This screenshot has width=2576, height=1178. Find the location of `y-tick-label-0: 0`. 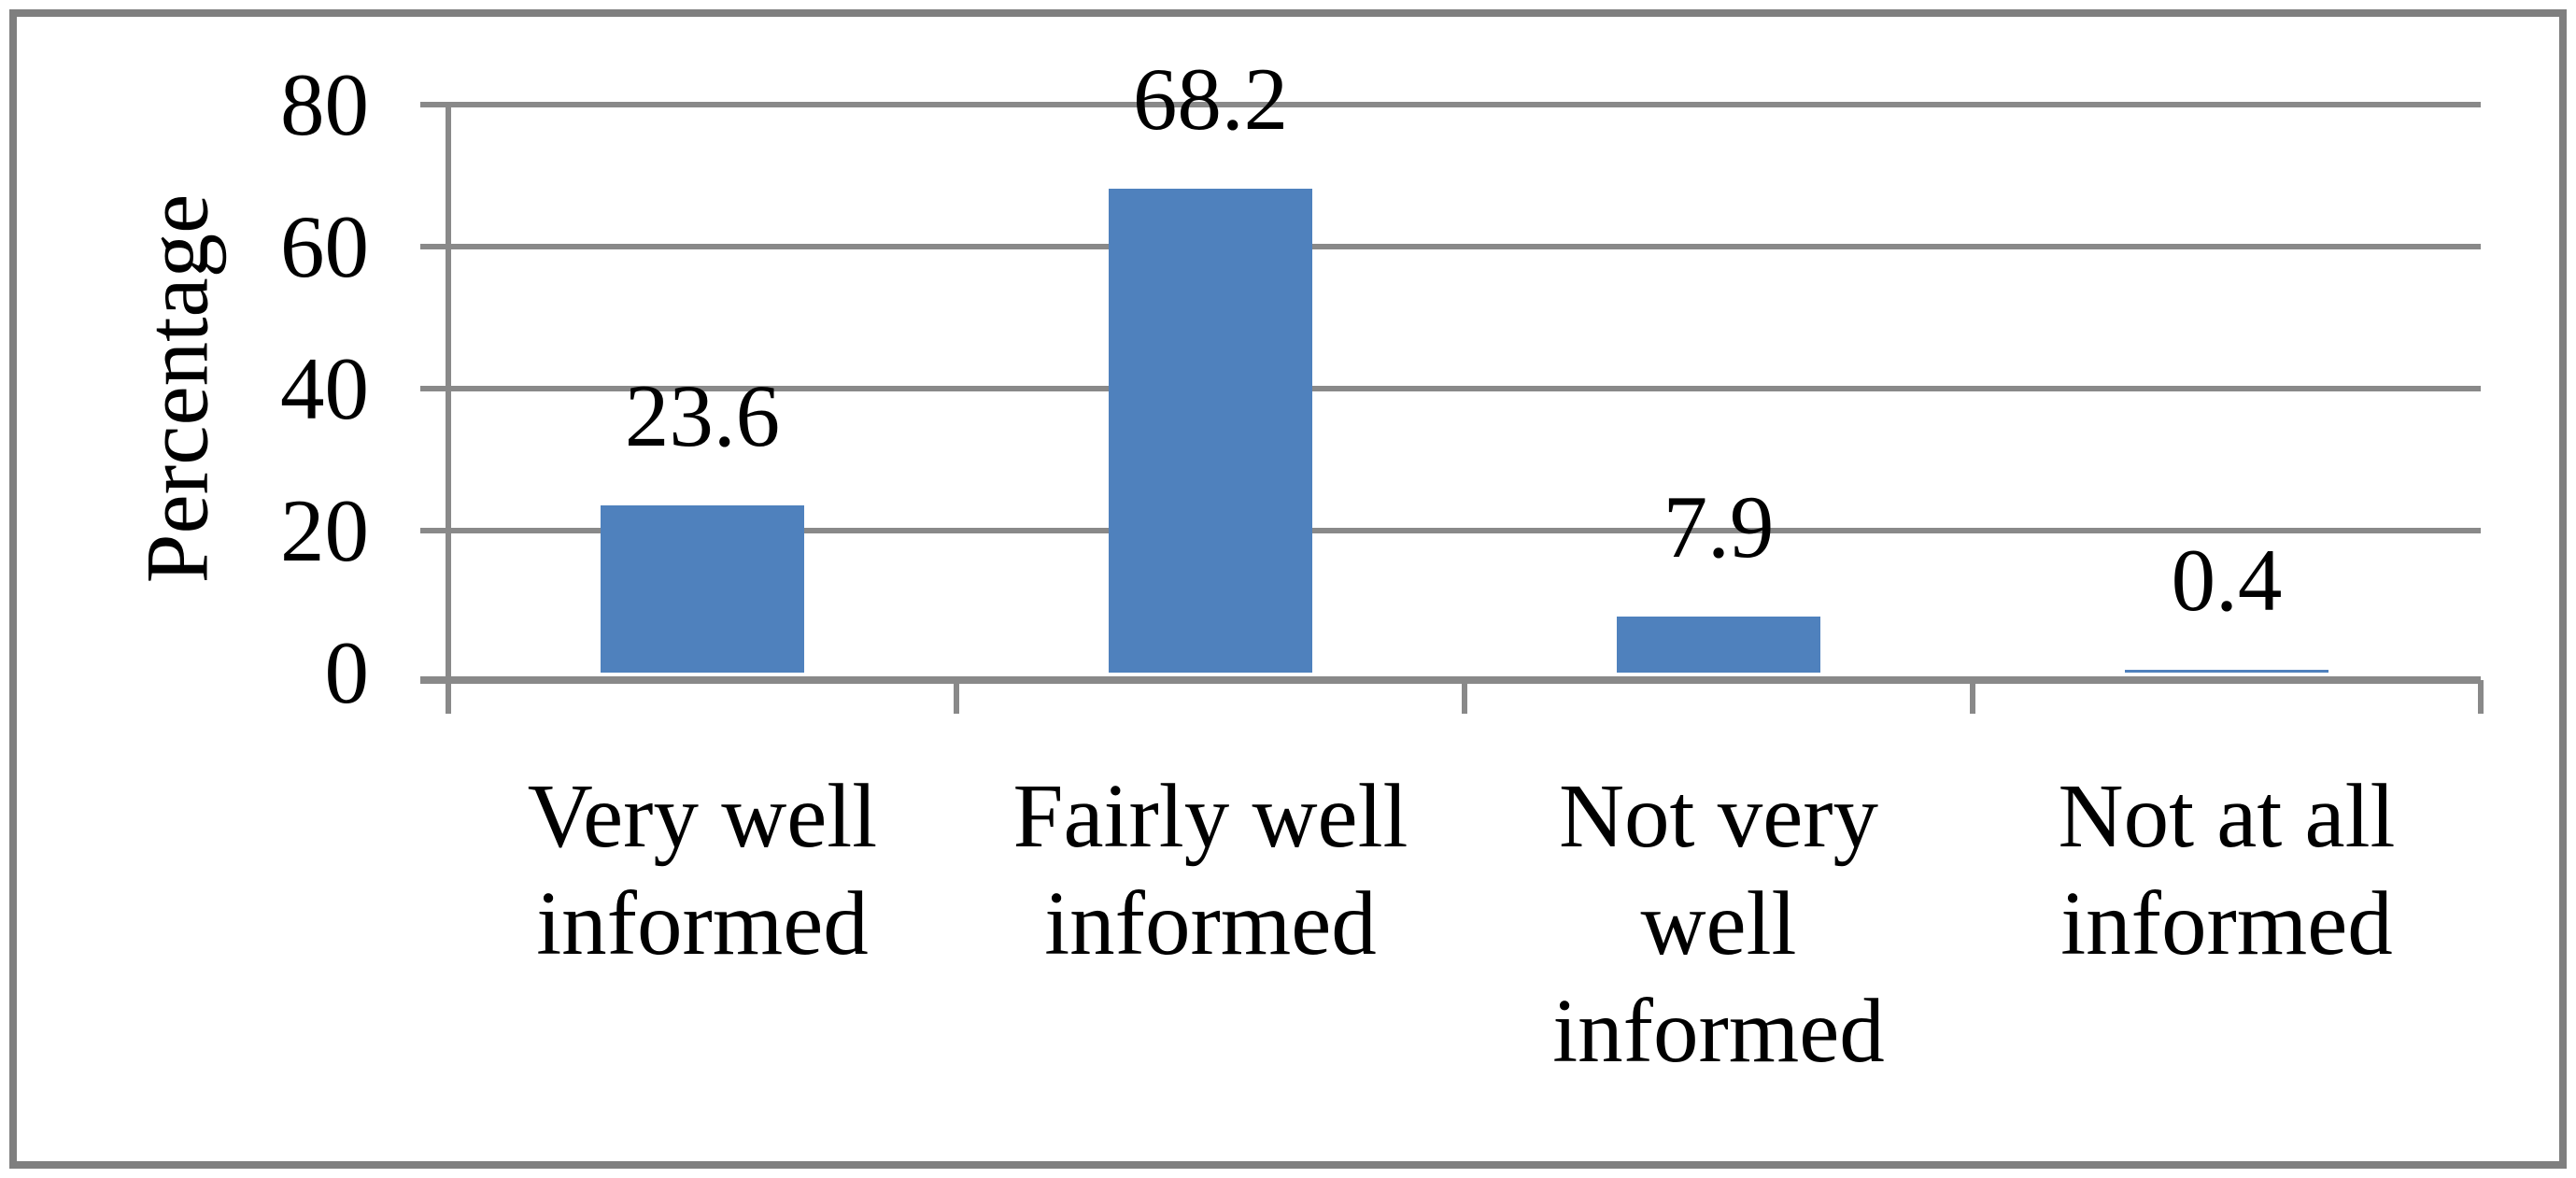

y-tick-label-0: 0 is located at coordinates (347, 673).